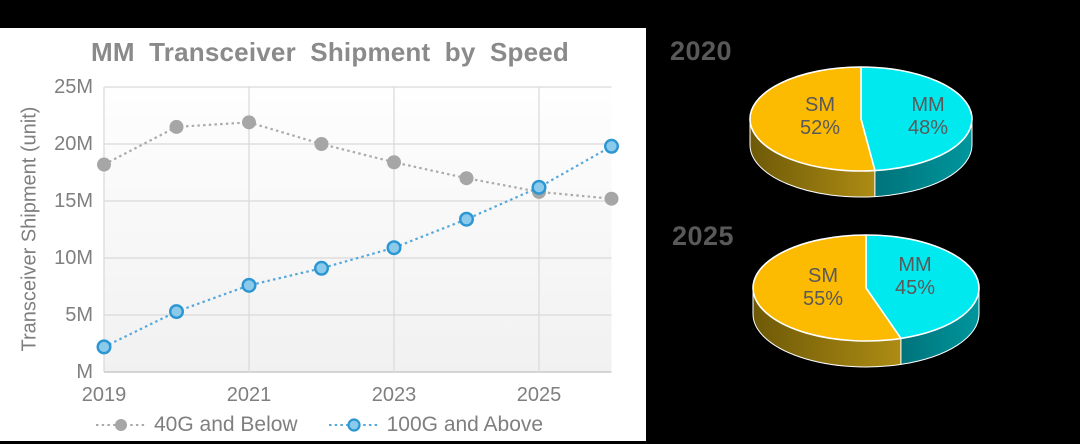 This screenshot has height=444, width=1080. I want to click on slice-value: 48%, so click(928, 128).